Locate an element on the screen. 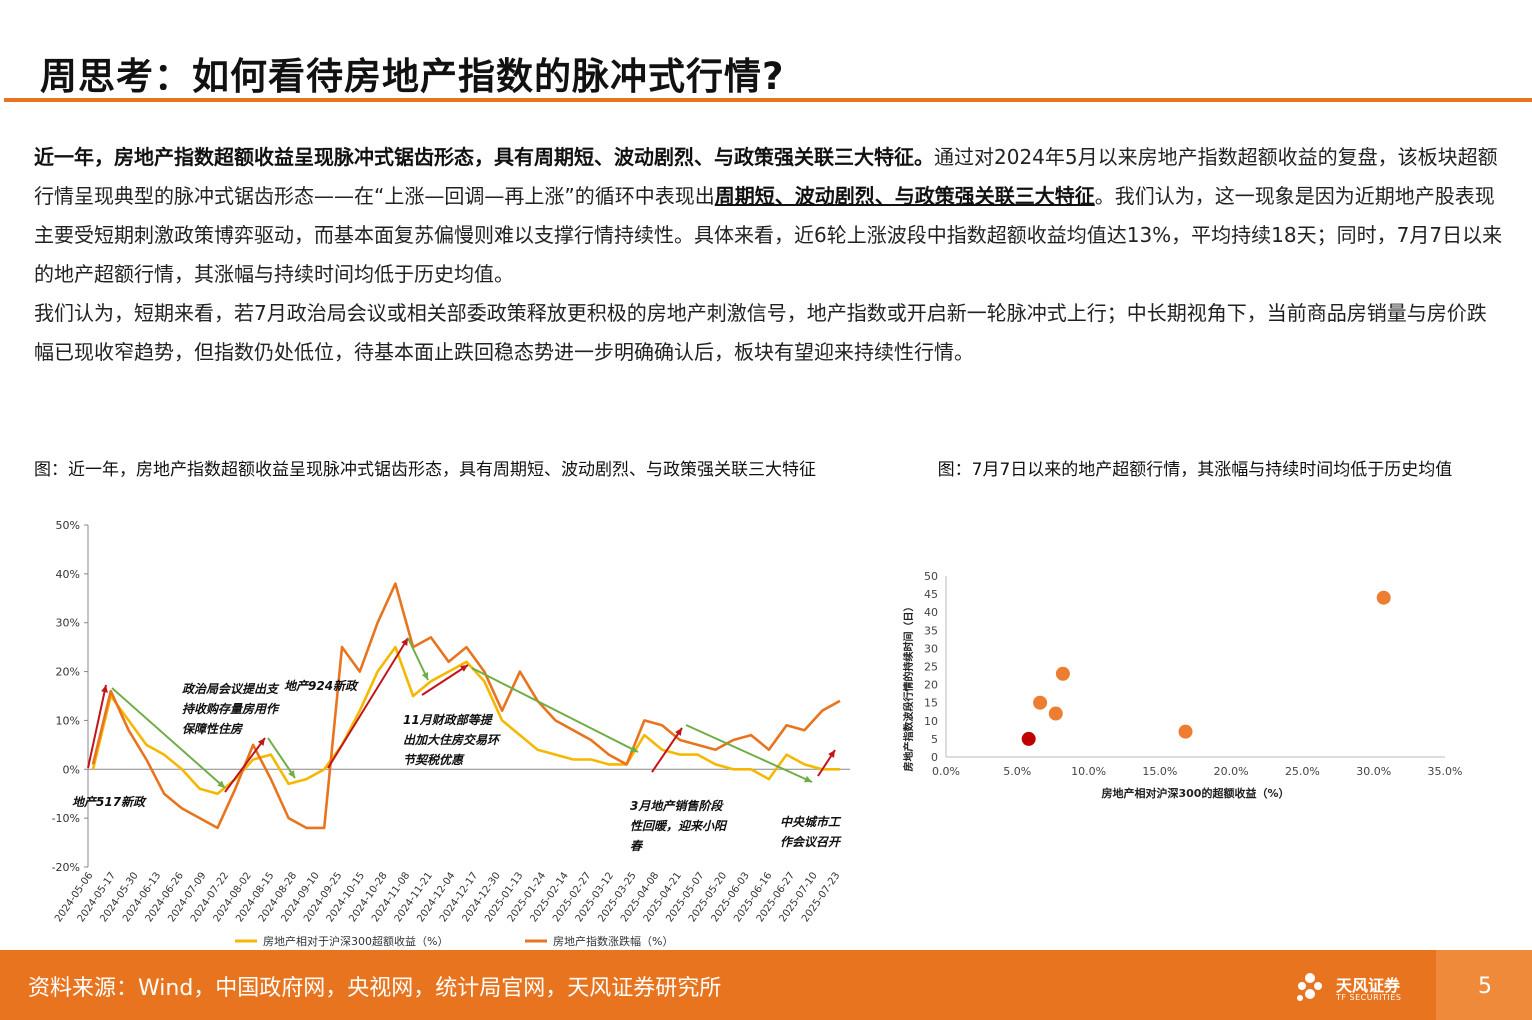 This screenshot has width=1532, height=1020. footer-bar is located at coordinates (766, 985).